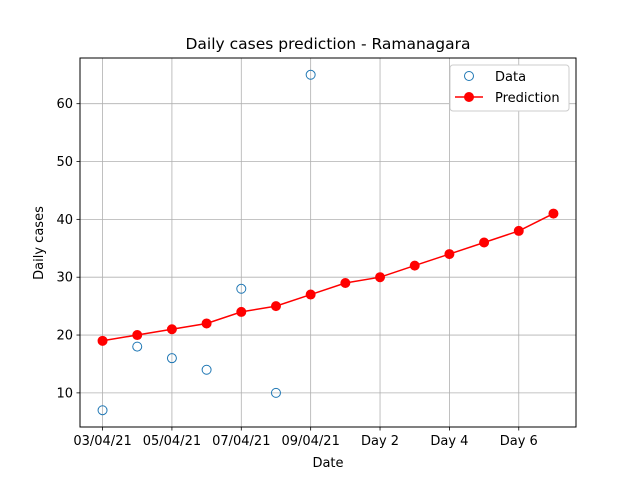 The height and width of the screenshot is (480, 640). What do you see at coordinates (469, 76) in the screenshot?
I see `legend-data-marker` at bounding box center [469, 76].